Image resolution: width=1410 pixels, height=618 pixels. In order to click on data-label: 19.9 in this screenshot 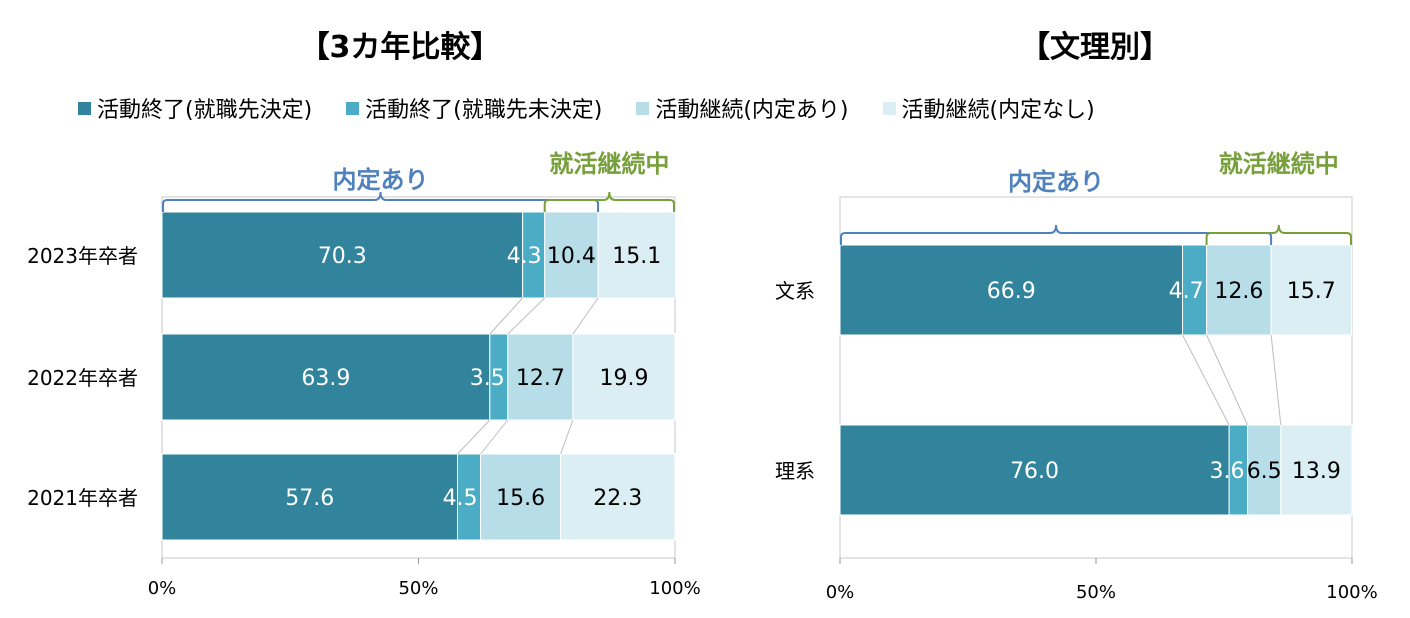, I will do `click(623, 378)`.